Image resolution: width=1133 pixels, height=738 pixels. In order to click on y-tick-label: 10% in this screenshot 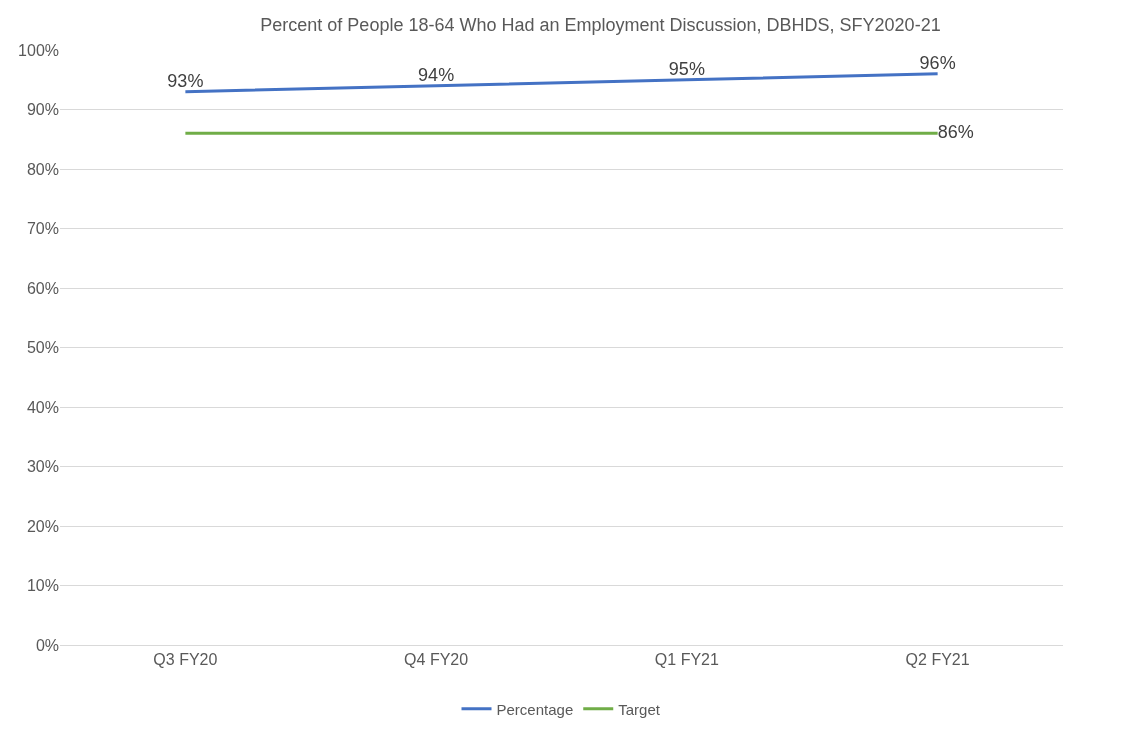, I will do `click(42, 586)`.